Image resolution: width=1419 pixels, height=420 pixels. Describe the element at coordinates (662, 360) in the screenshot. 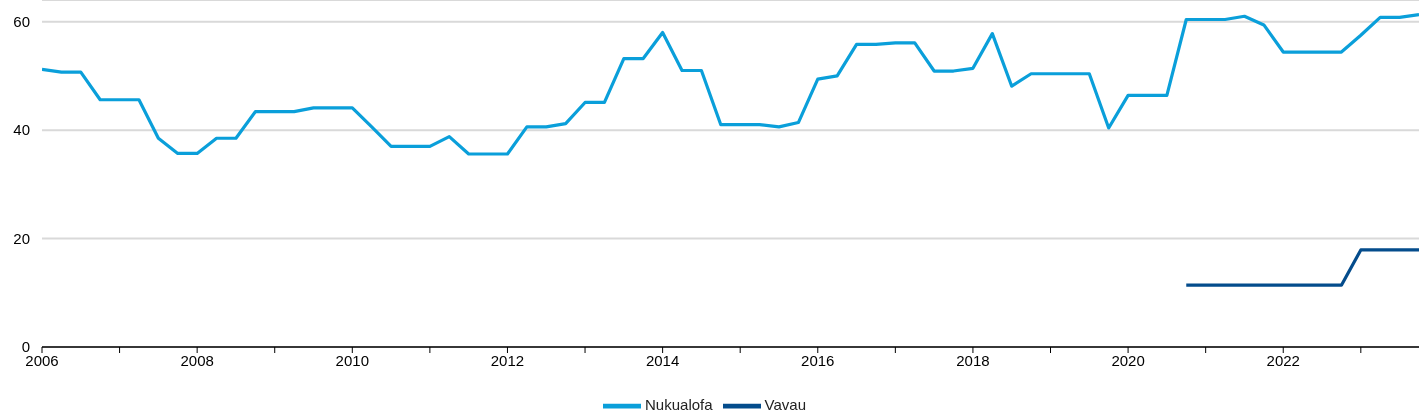

I see `x-tick-label: 2014` at that location.